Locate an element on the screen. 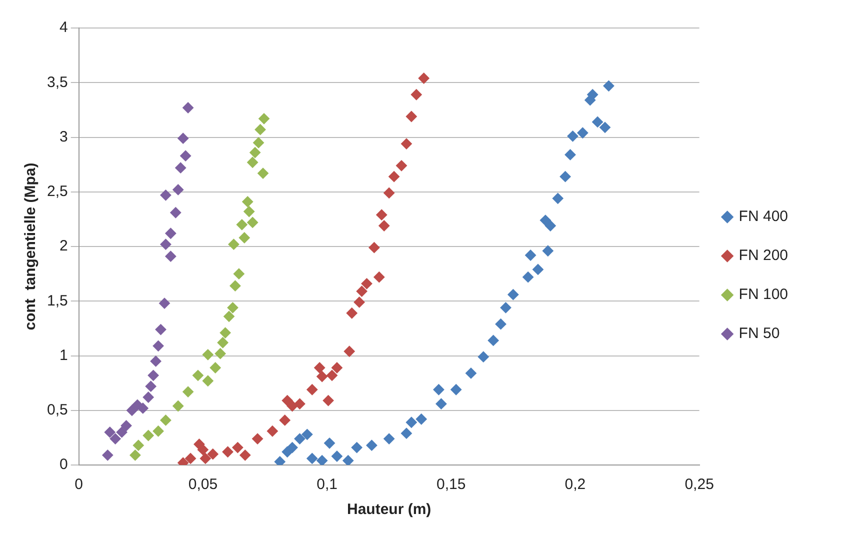 Image resolution: width=844 pixels, height=547 pixels. legend-label: FN 100 is located at coordinates (763, 295).